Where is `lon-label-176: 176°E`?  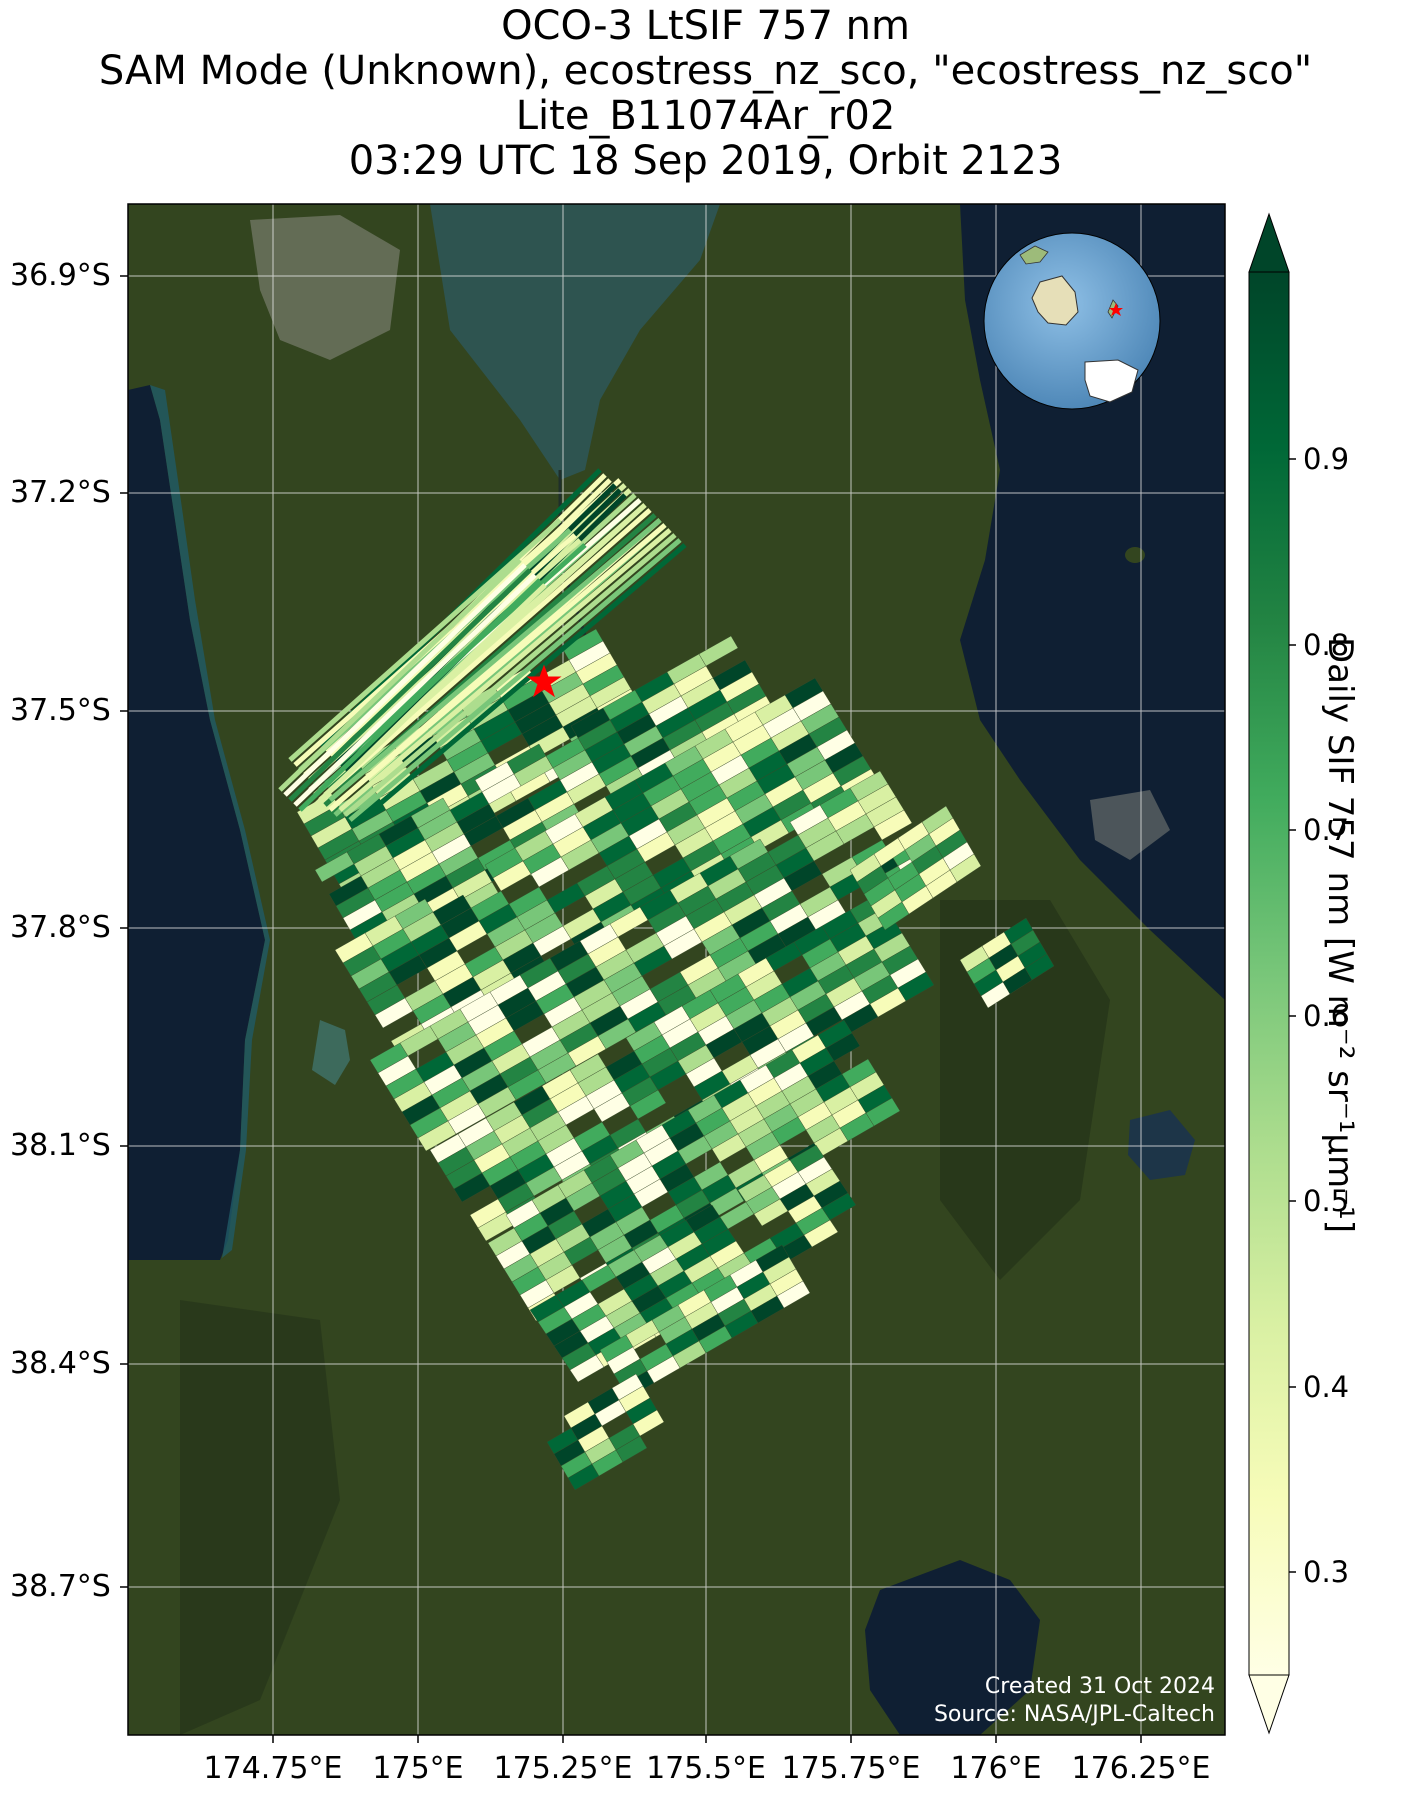 lon-label-176: 176°E is located at coordinates (996, 1768).